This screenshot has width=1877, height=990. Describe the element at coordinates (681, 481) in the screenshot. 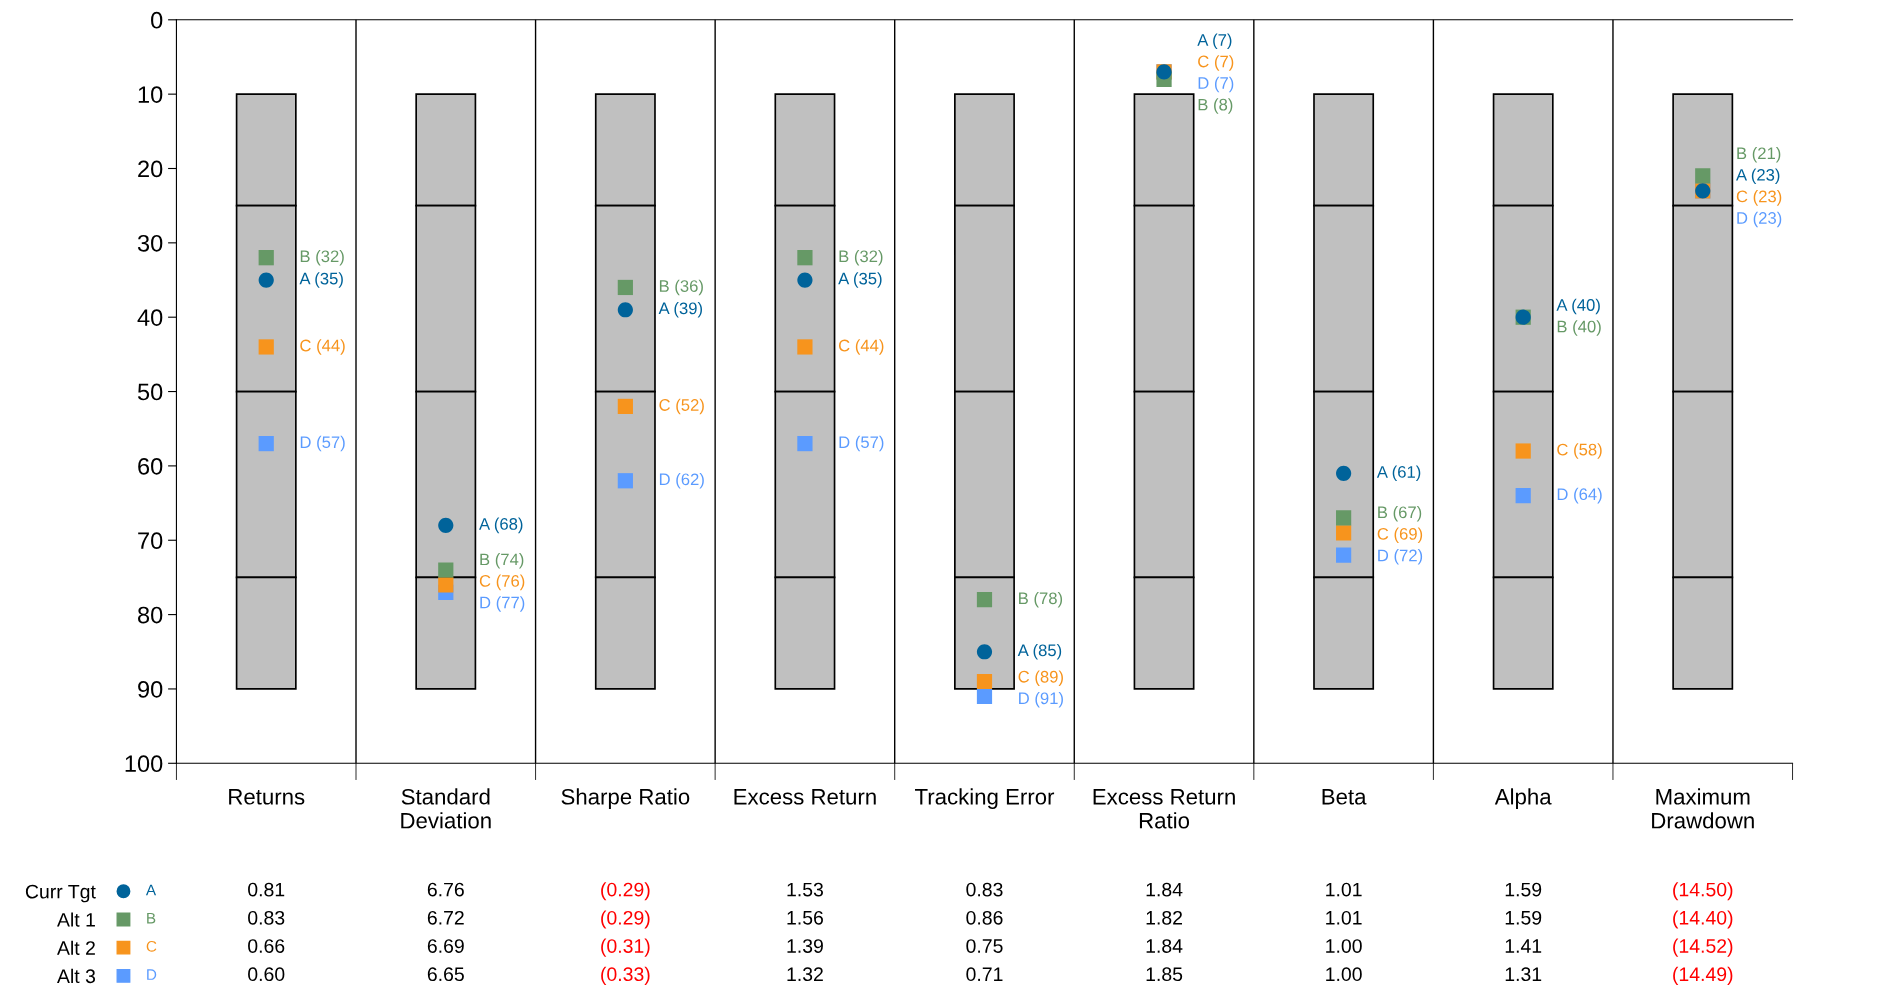

I see `data-label: D (62)` at that location.